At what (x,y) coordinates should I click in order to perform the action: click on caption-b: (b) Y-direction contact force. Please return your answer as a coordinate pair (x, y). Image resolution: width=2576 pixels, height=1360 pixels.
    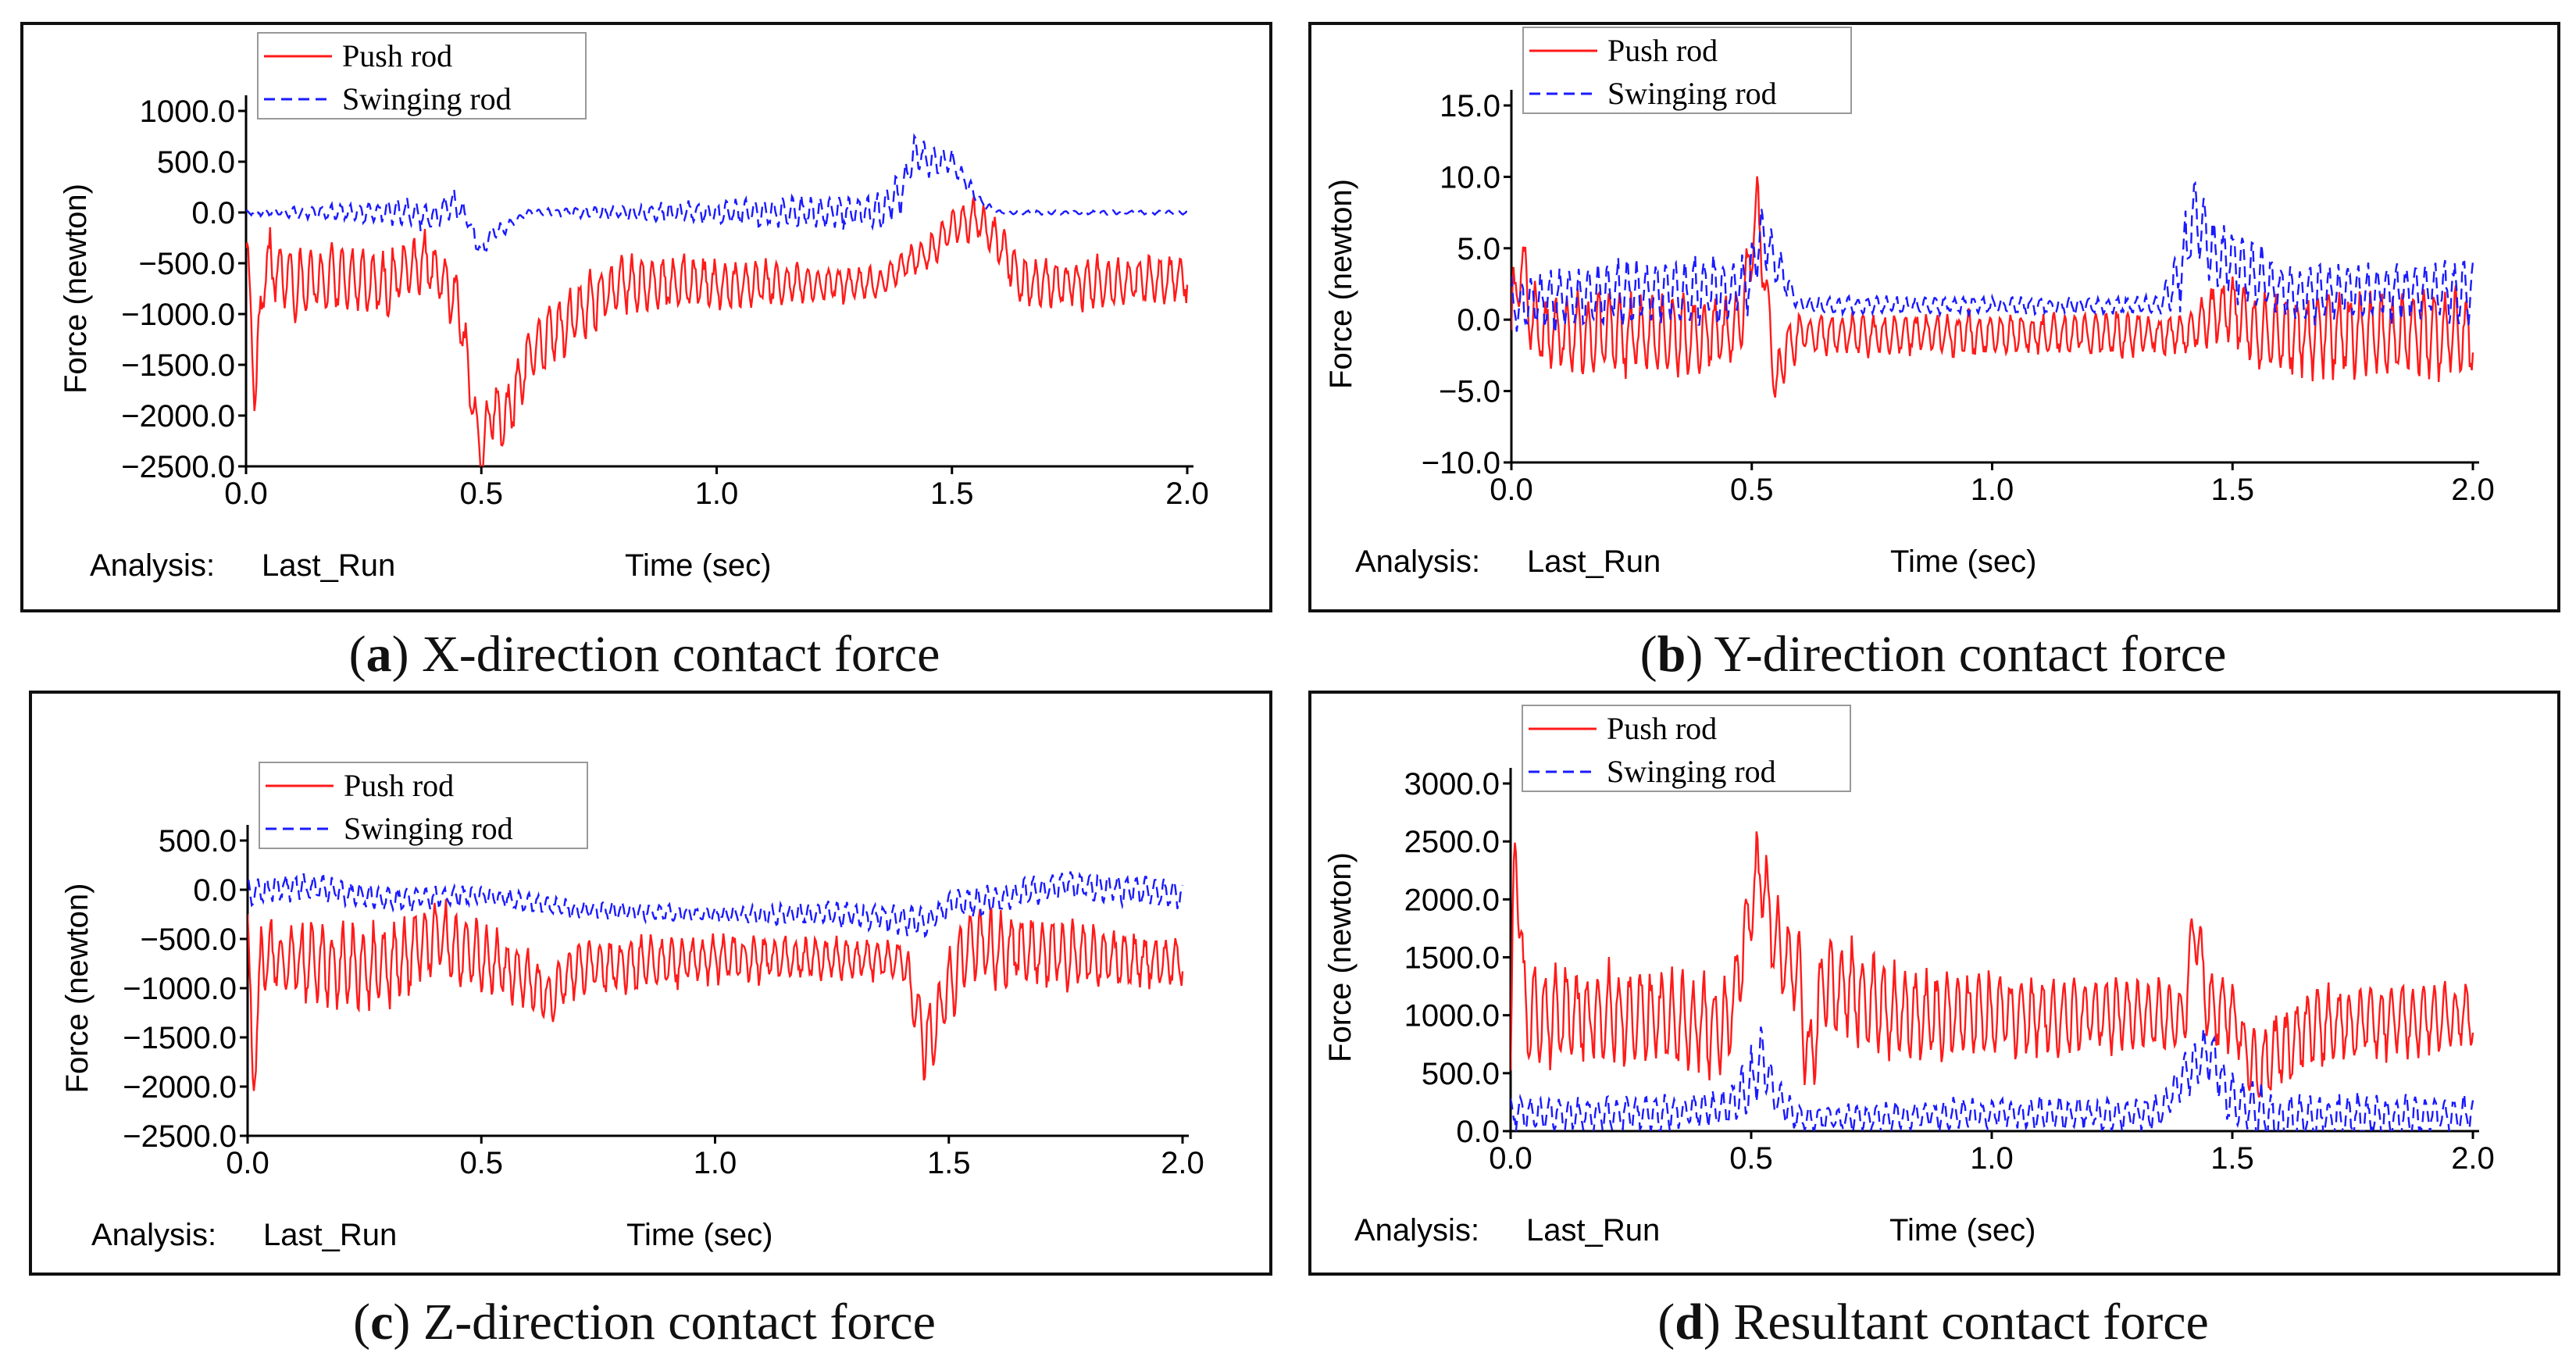
    Looking at the image, I should click on (1933, 654).